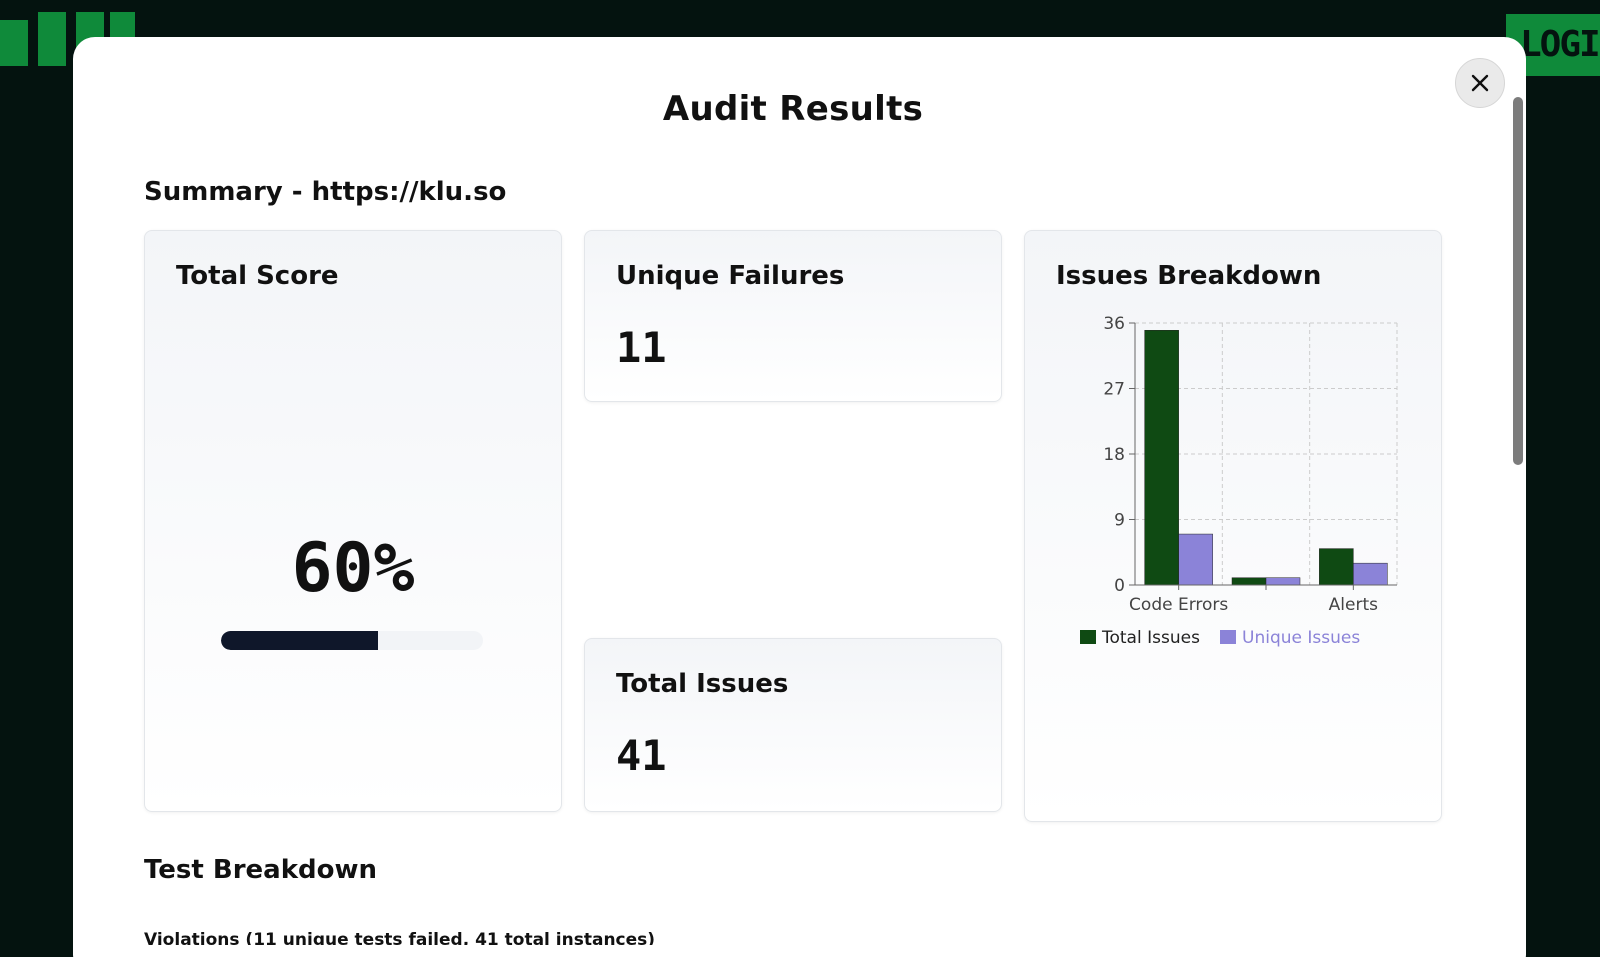 The image size is (1600, 957). Describe the element at coordinates (353, 568) in the screenshot. I see `total-score-value: 60%` at that location.